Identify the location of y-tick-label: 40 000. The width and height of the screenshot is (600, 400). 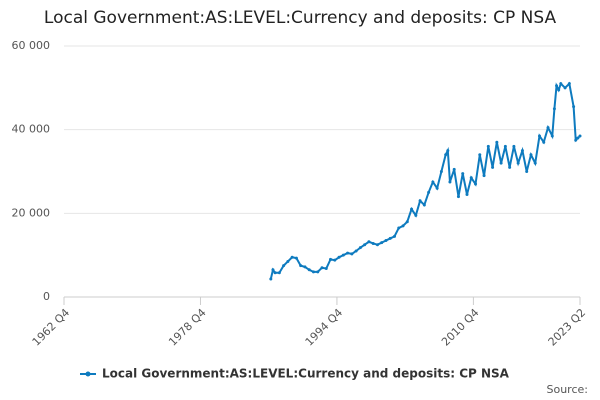
(31, 129).